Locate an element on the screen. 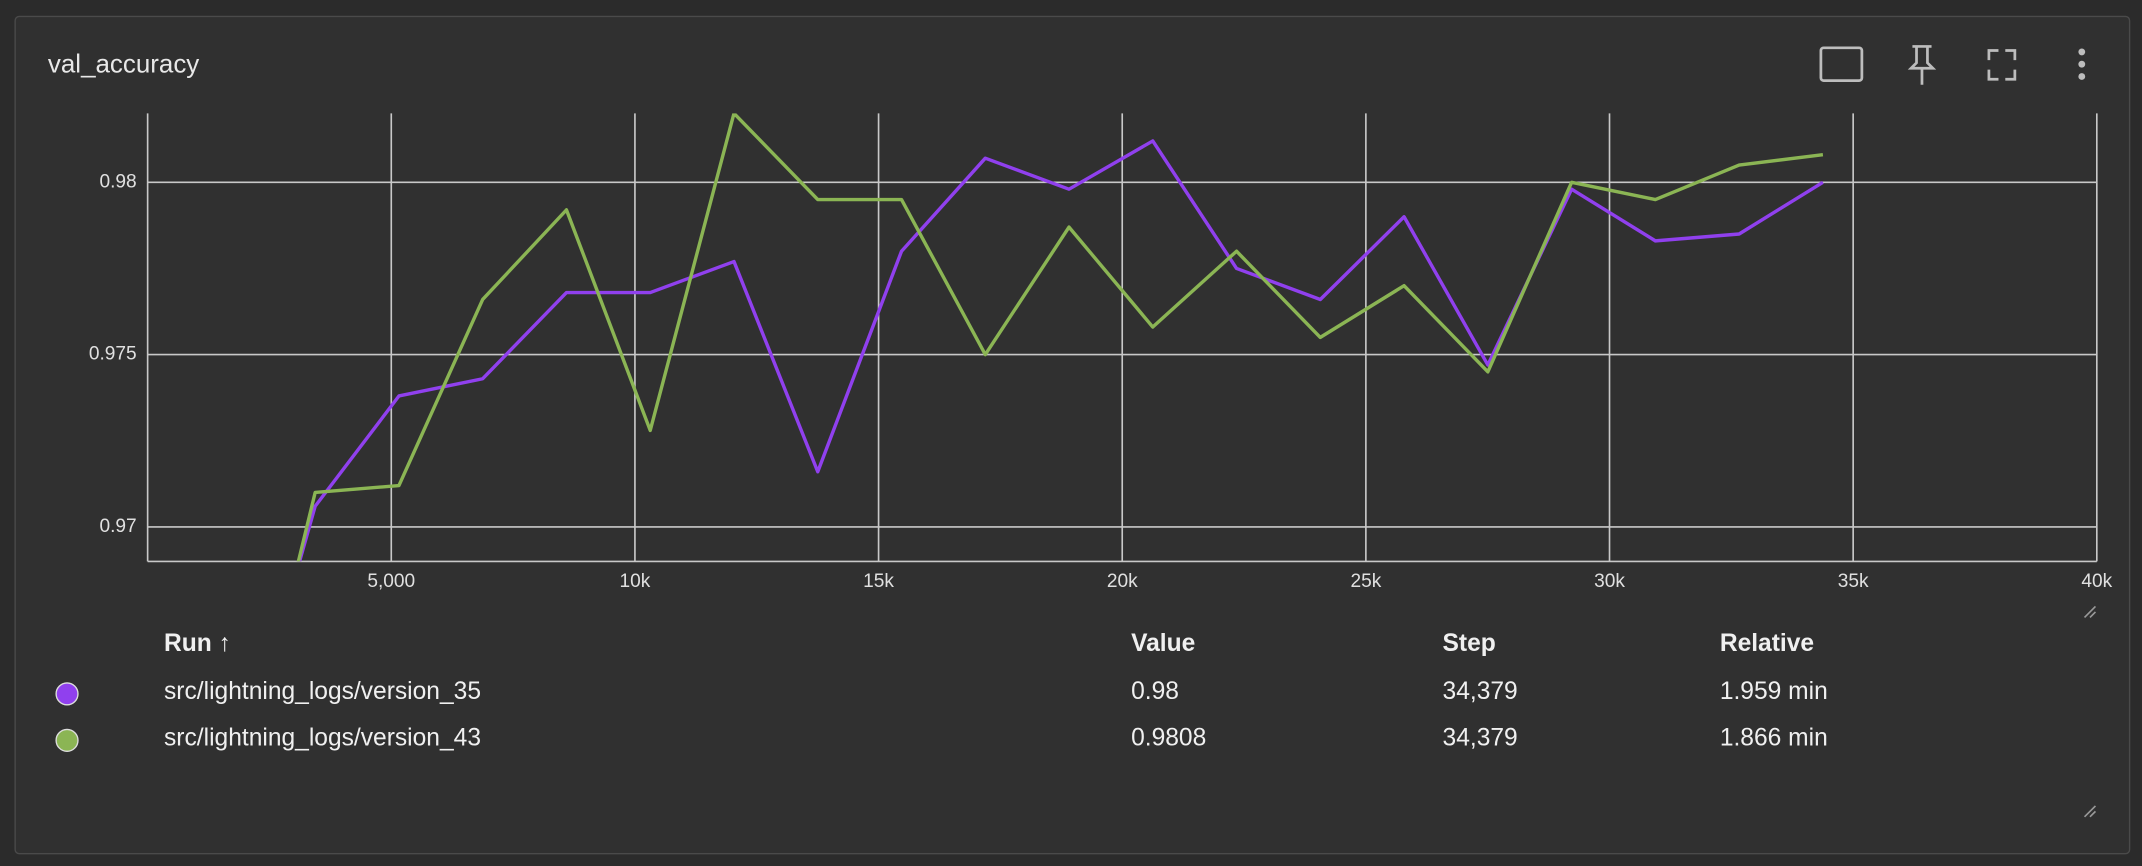  table-cell: src/lightning_logs/version_43 is located at coordinates (322, 737).